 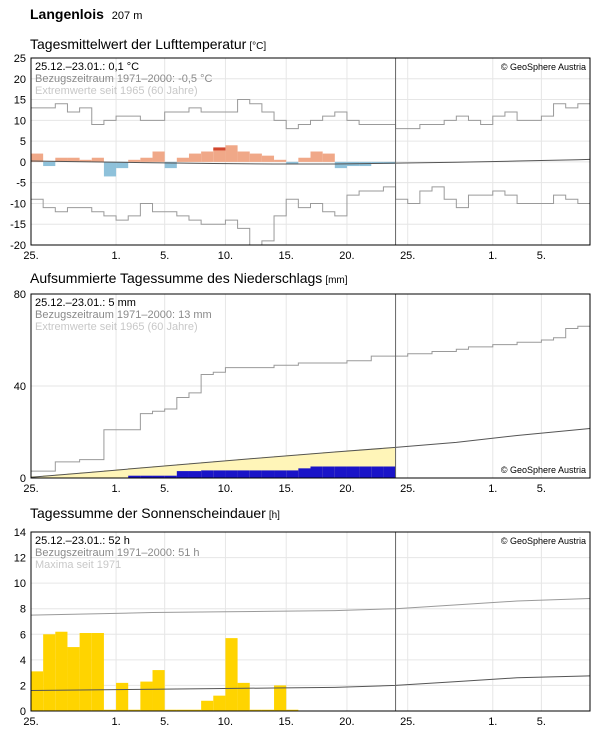 I want to click on y-tick-label: -20, so click(x=18, y=246).